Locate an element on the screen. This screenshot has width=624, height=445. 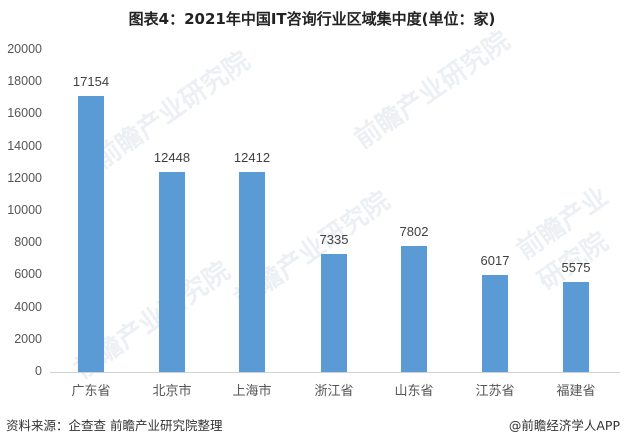
value-label: 17154 is located at coordinates (91, 81).